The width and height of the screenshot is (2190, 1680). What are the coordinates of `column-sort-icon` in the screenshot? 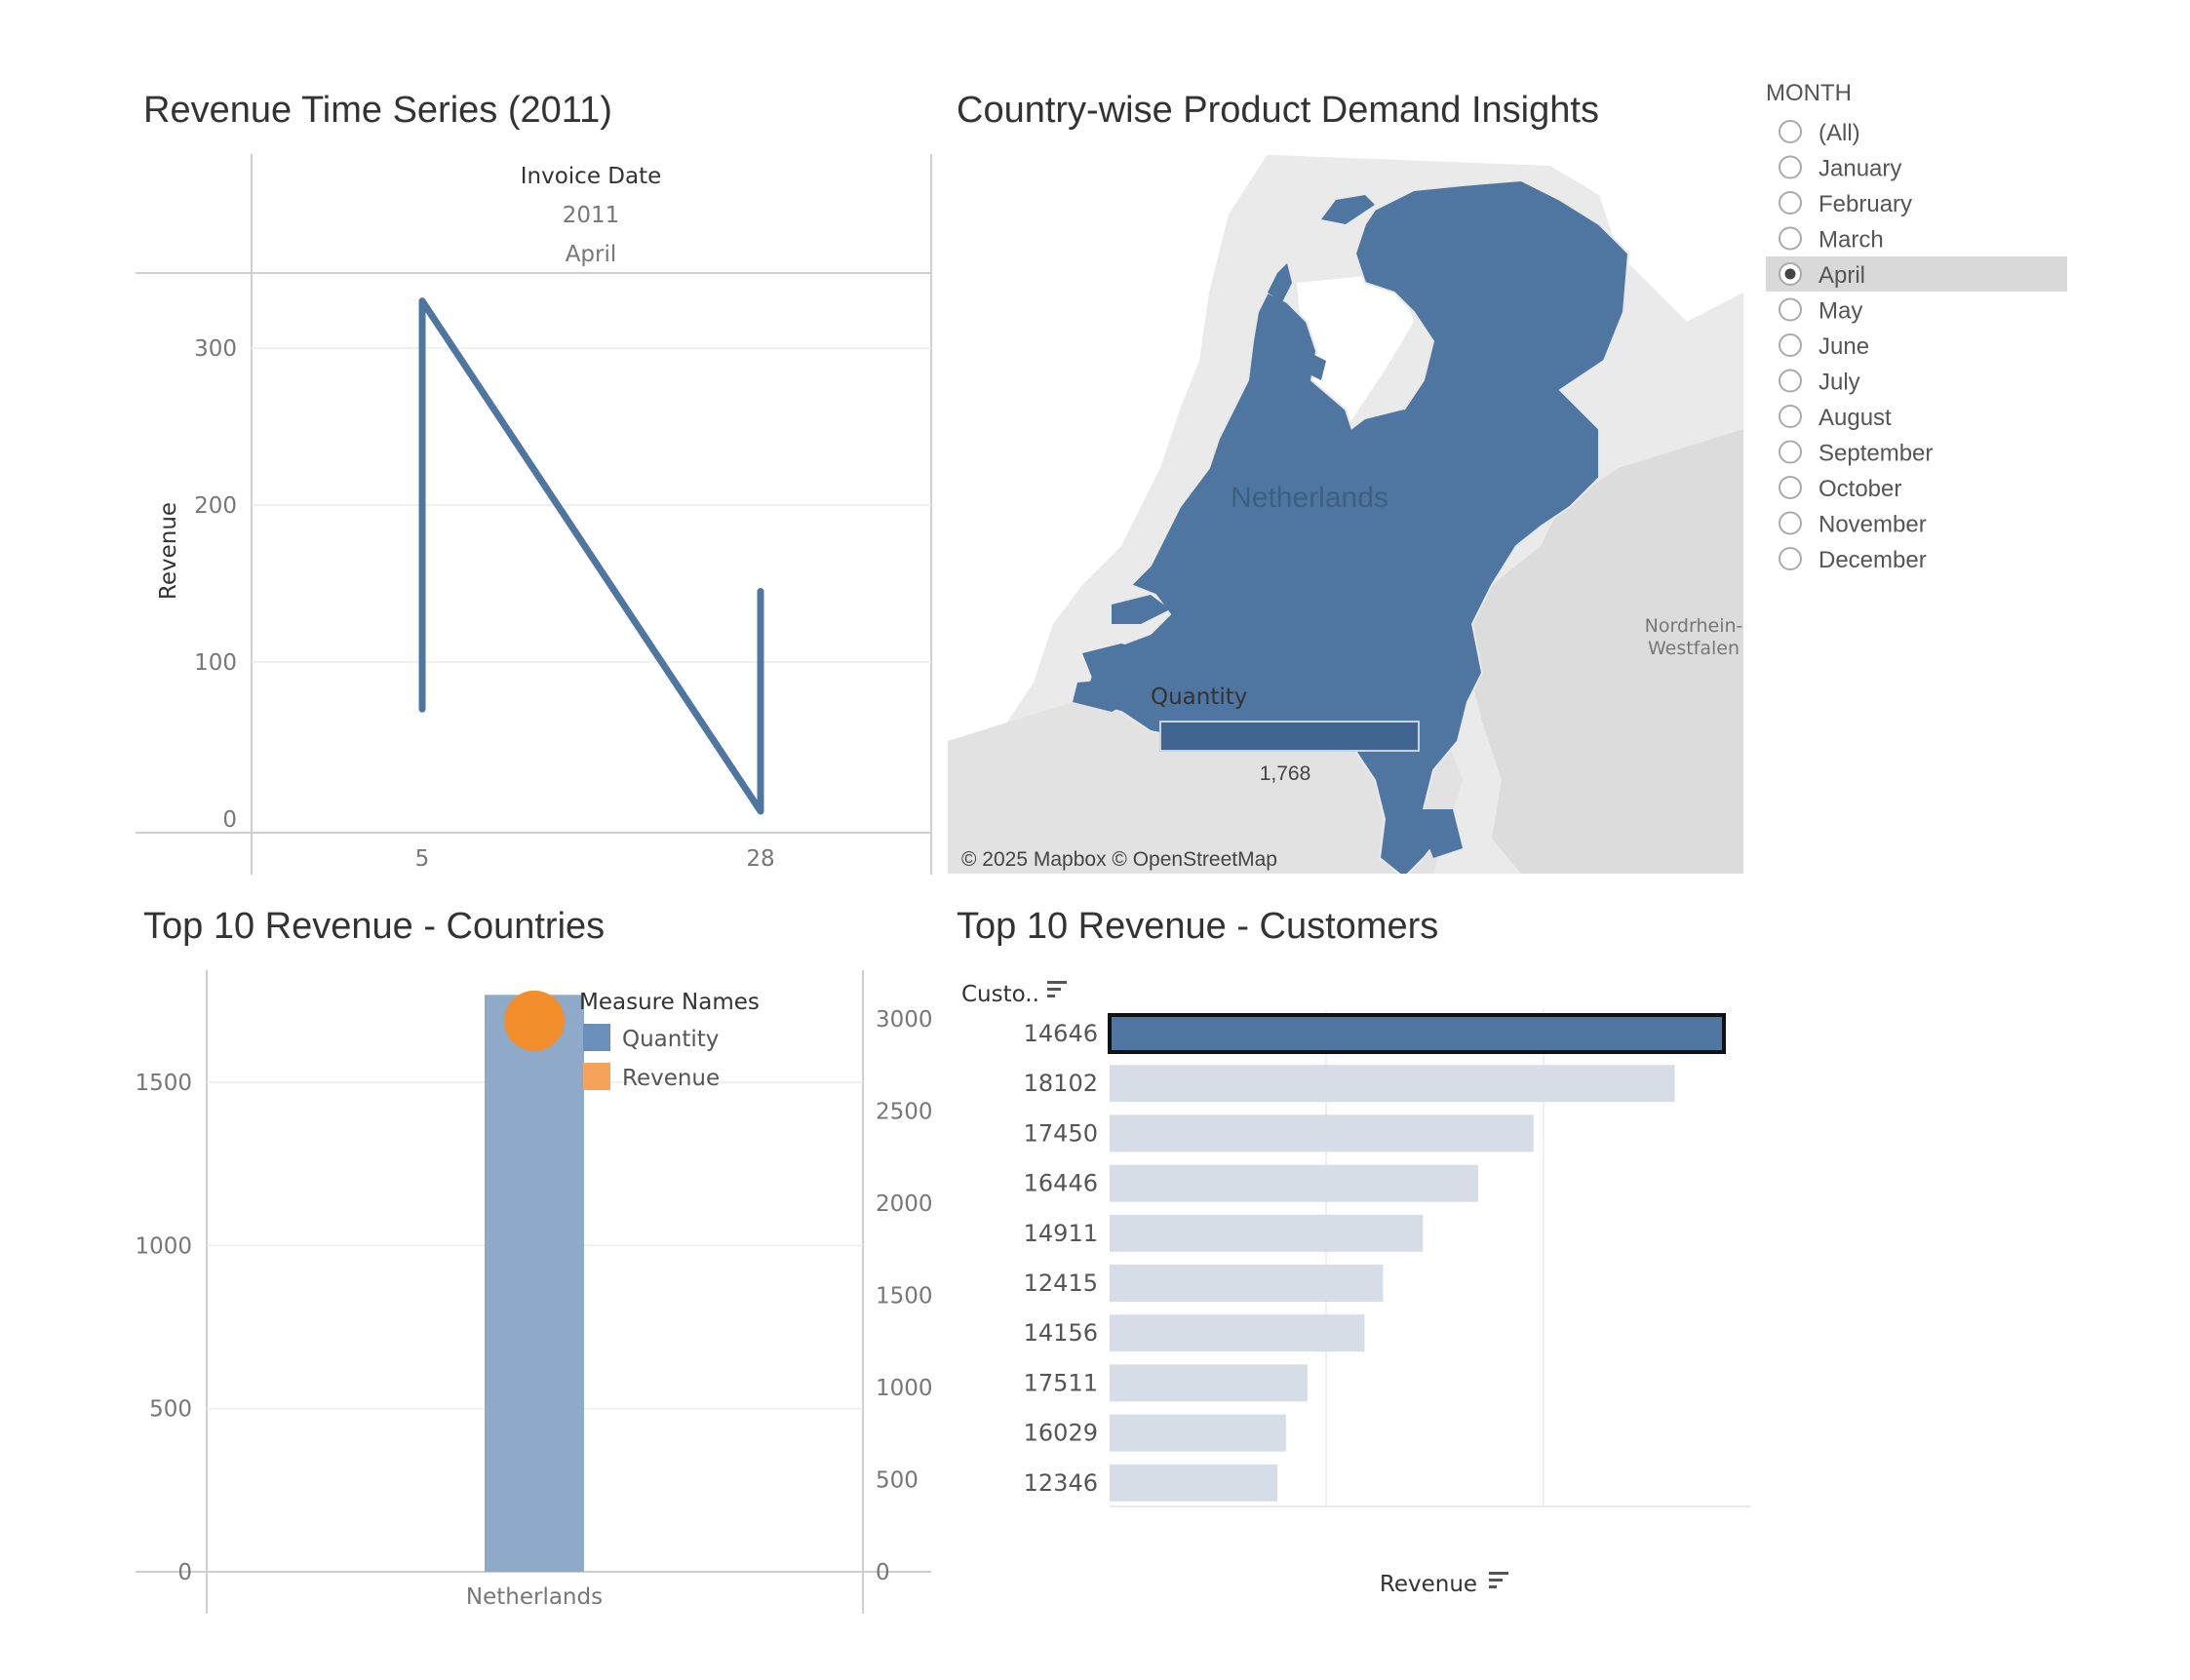 It's located at (1499, 1580).